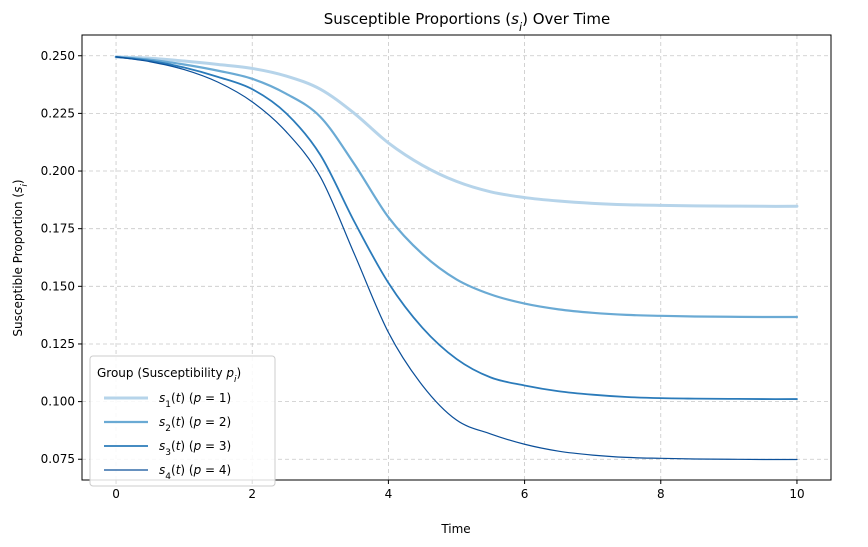 This screenshot has height=547, width=868. Describe the element at coordinates (252, 494) in the screenshot. I see `x-tick-label: 2` at that location.